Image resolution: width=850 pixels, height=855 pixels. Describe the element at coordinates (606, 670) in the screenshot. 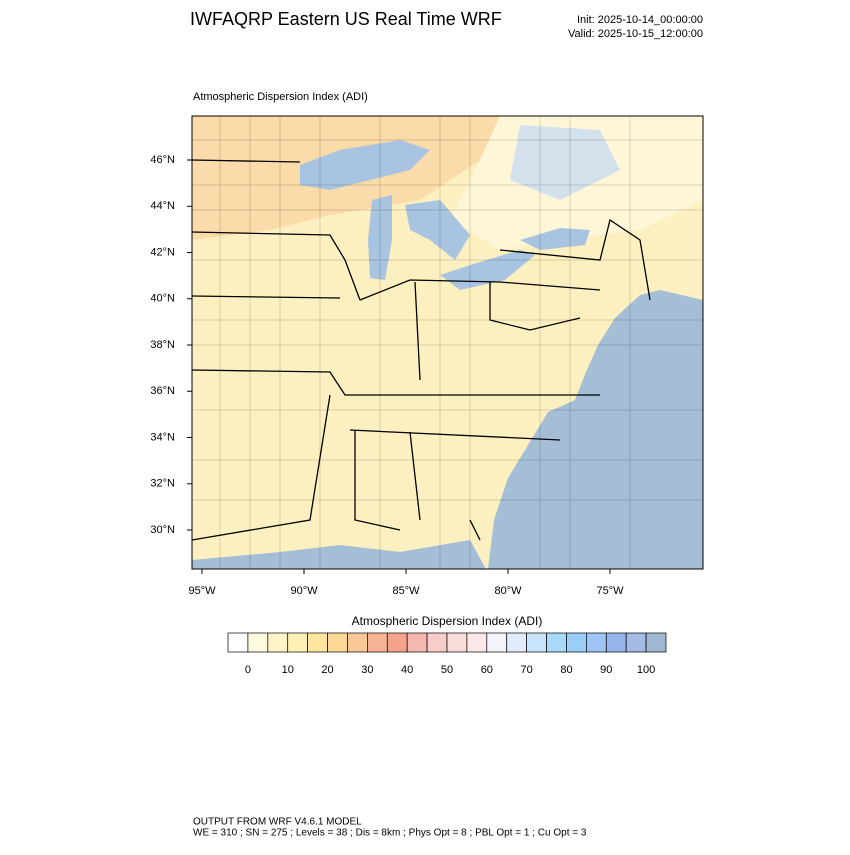

I see `colorbar-label: 90` at that location.